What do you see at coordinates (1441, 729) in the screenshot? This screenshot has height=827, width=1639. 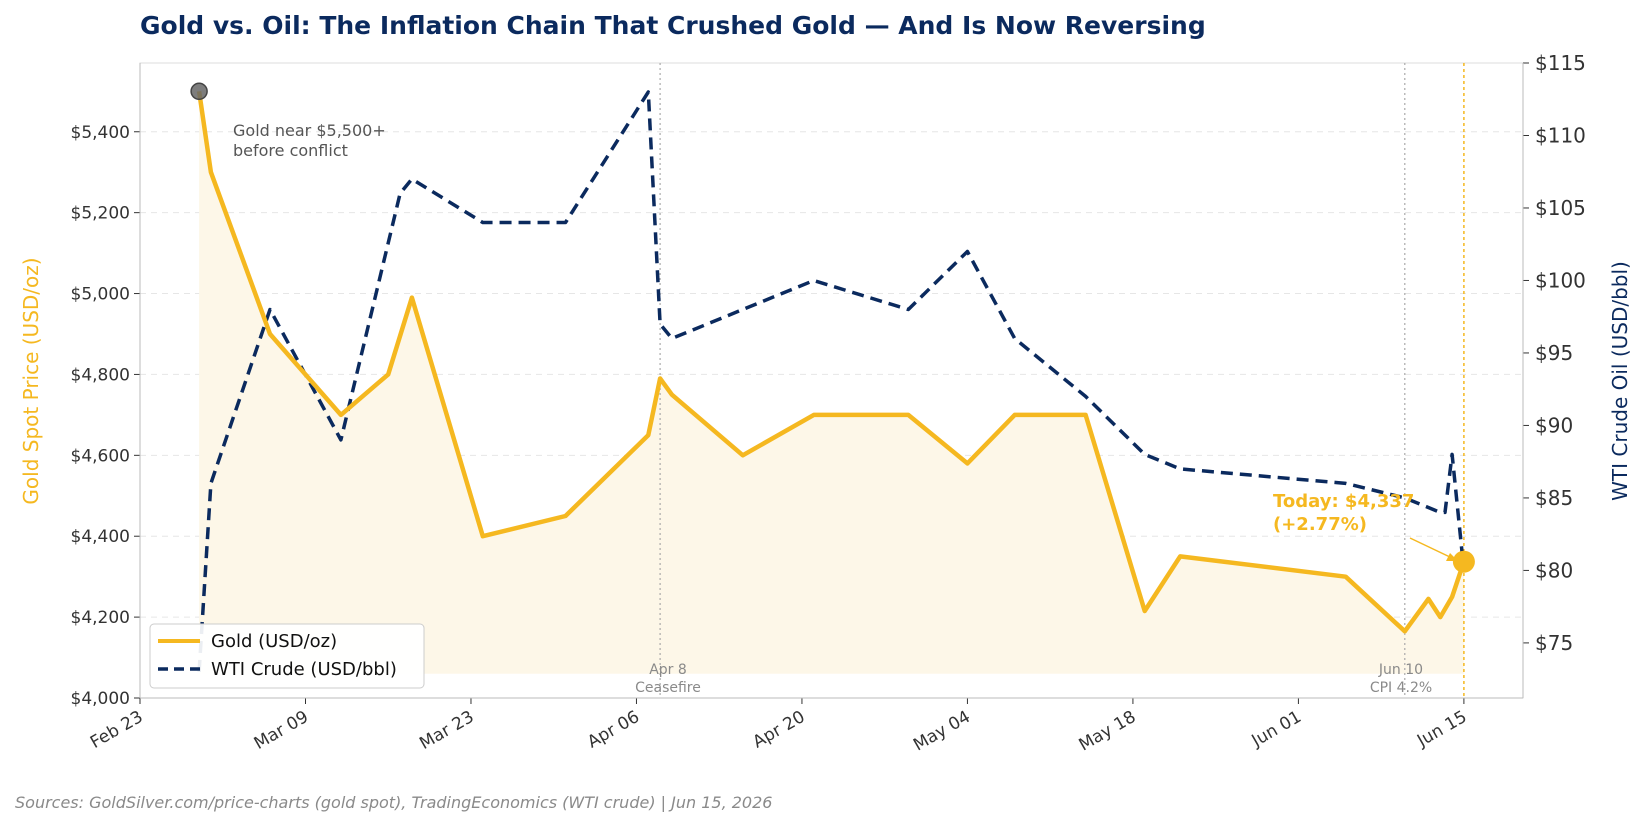 I see `x-tick-label: Jun 15` at bounding box center [1441, 729].